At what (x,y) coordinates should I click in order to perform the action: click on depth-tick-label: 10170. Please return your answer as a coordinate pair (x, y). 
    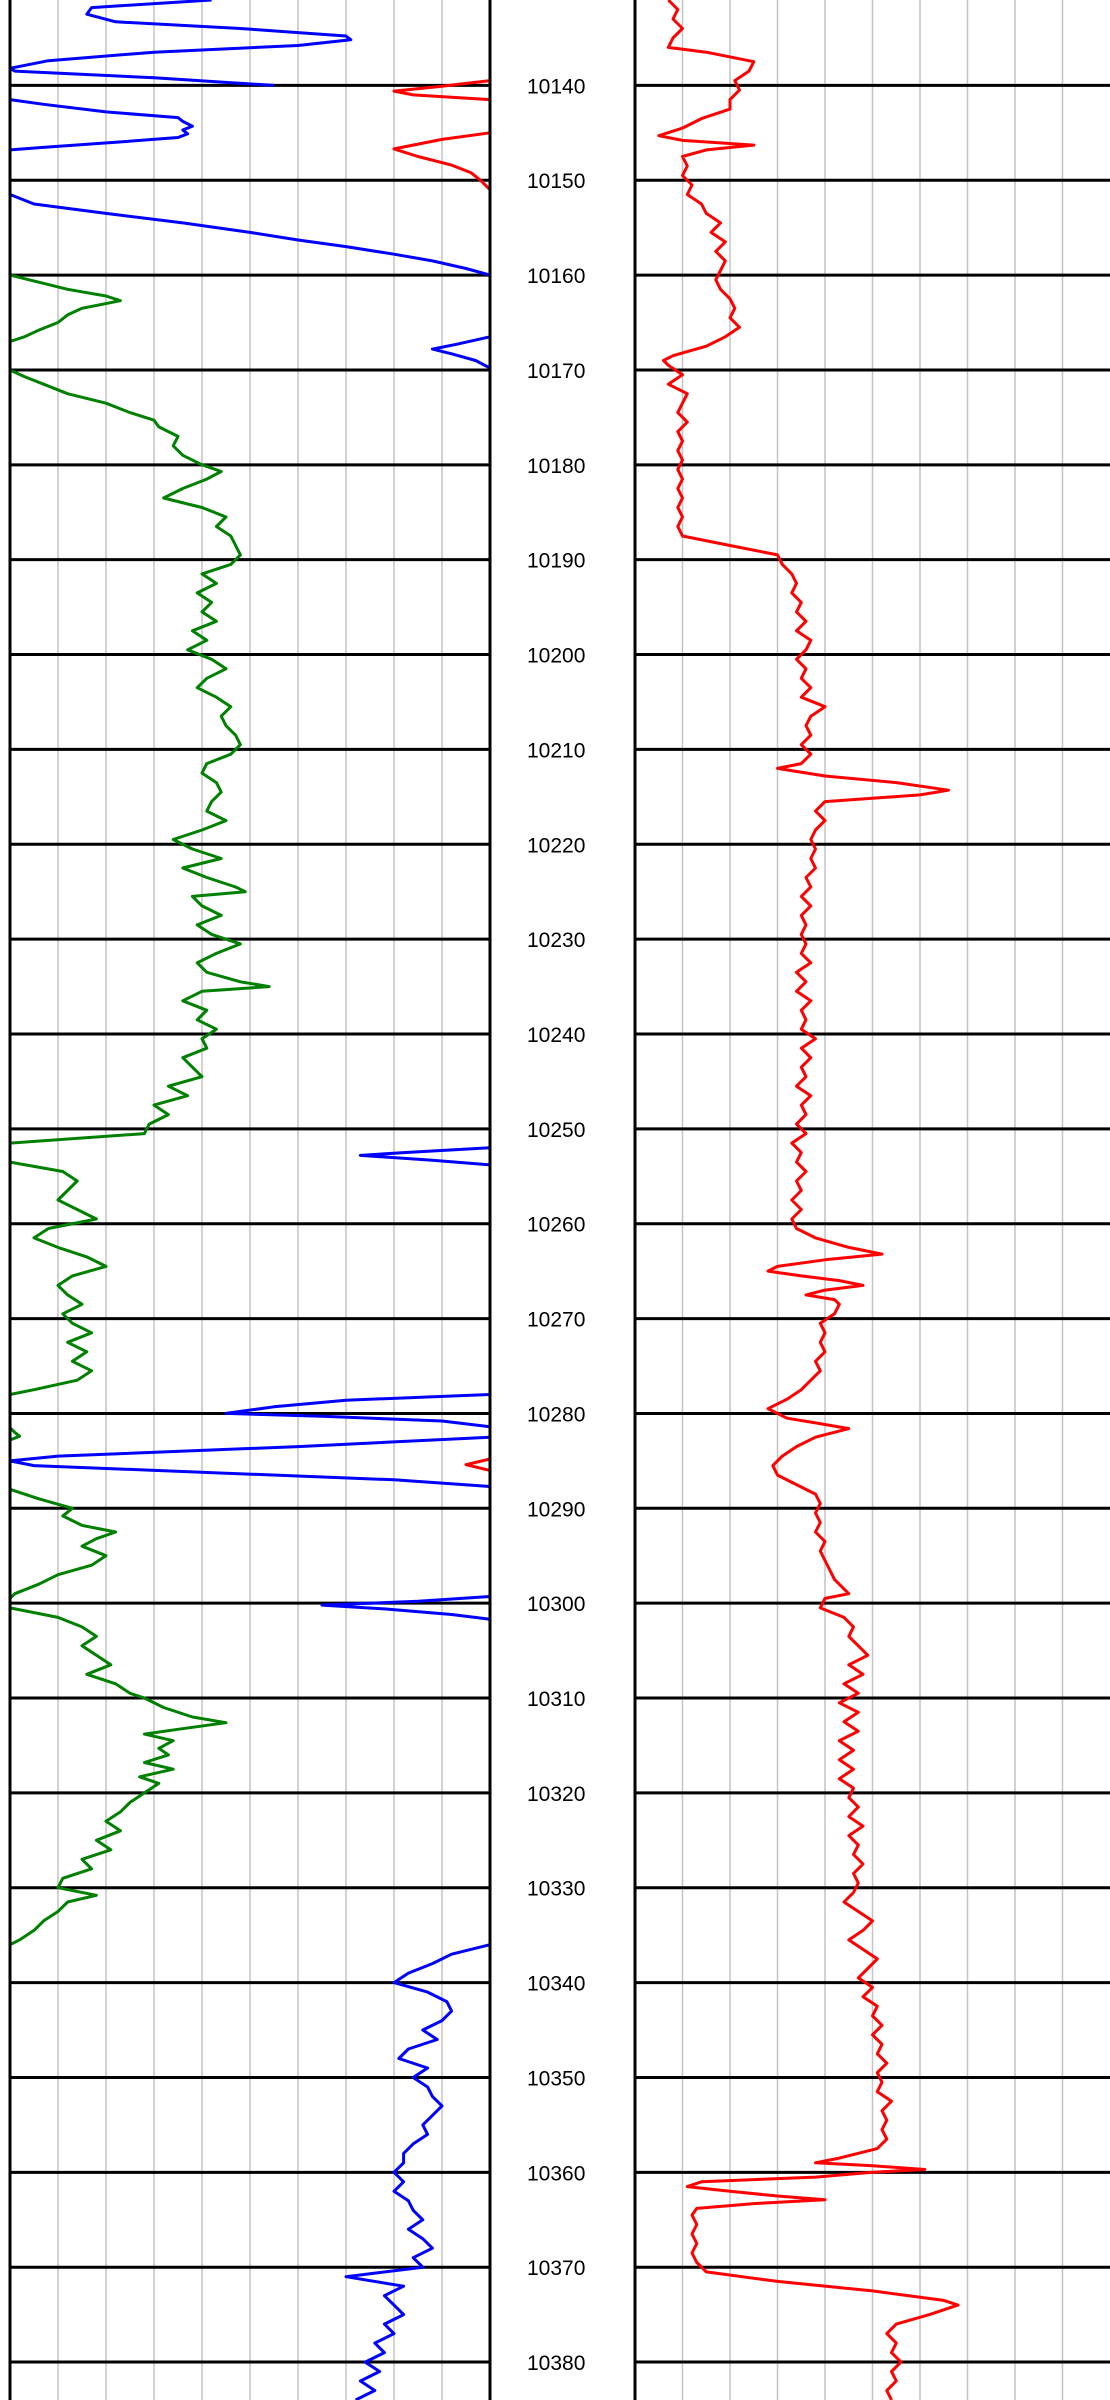
    Looking at the image, I should click on (556, 371).